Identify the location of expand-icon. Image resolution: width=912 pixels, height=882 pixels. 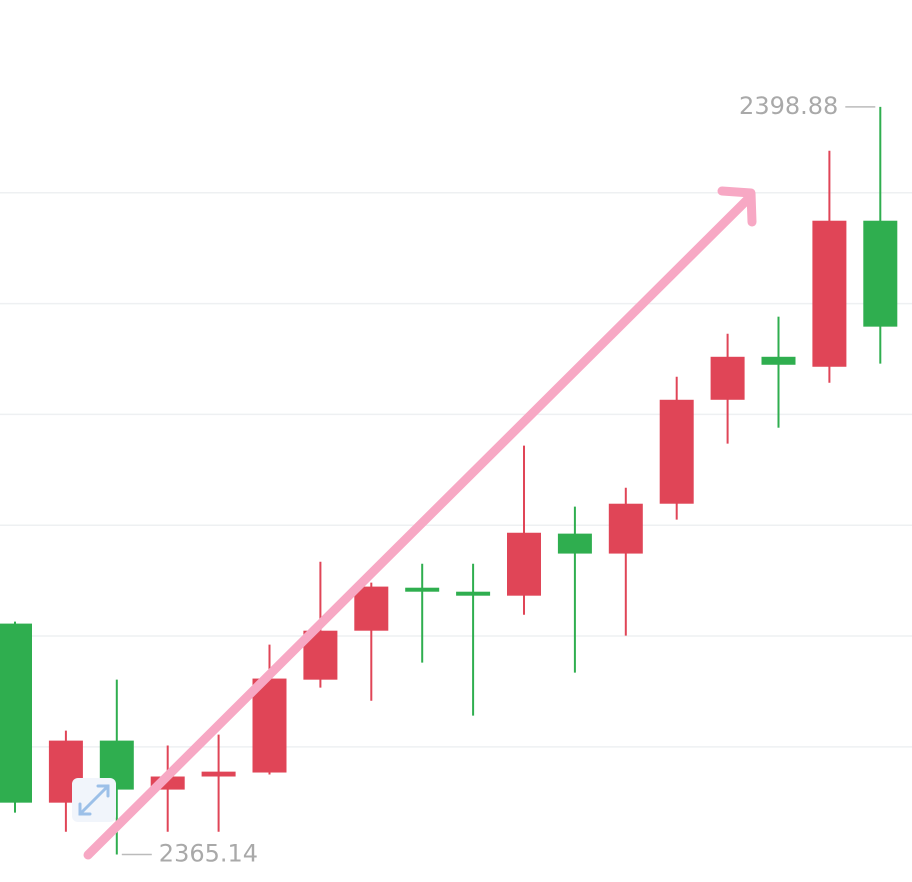
(94, 800).